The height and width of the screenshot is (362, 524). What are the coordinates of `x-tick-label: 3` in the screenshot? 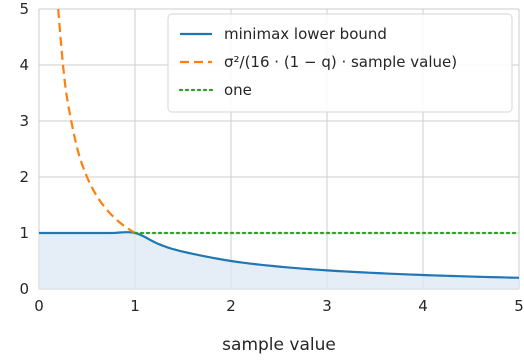 It's located at (327, 306).